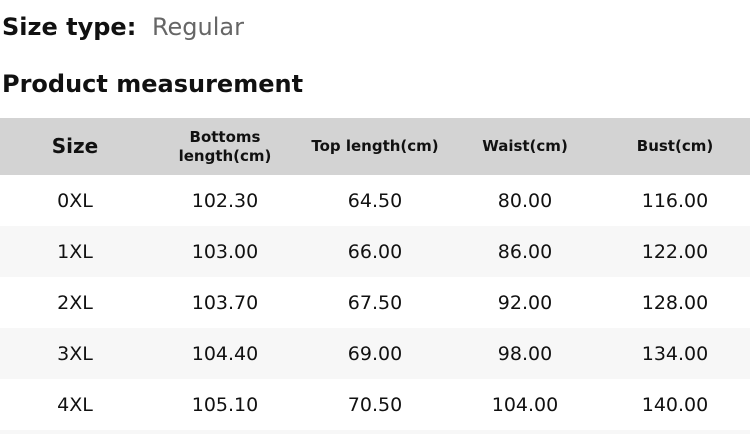 The image size is (750, 447). I want to click on waist-cell: 104.00, so click(525, 404).